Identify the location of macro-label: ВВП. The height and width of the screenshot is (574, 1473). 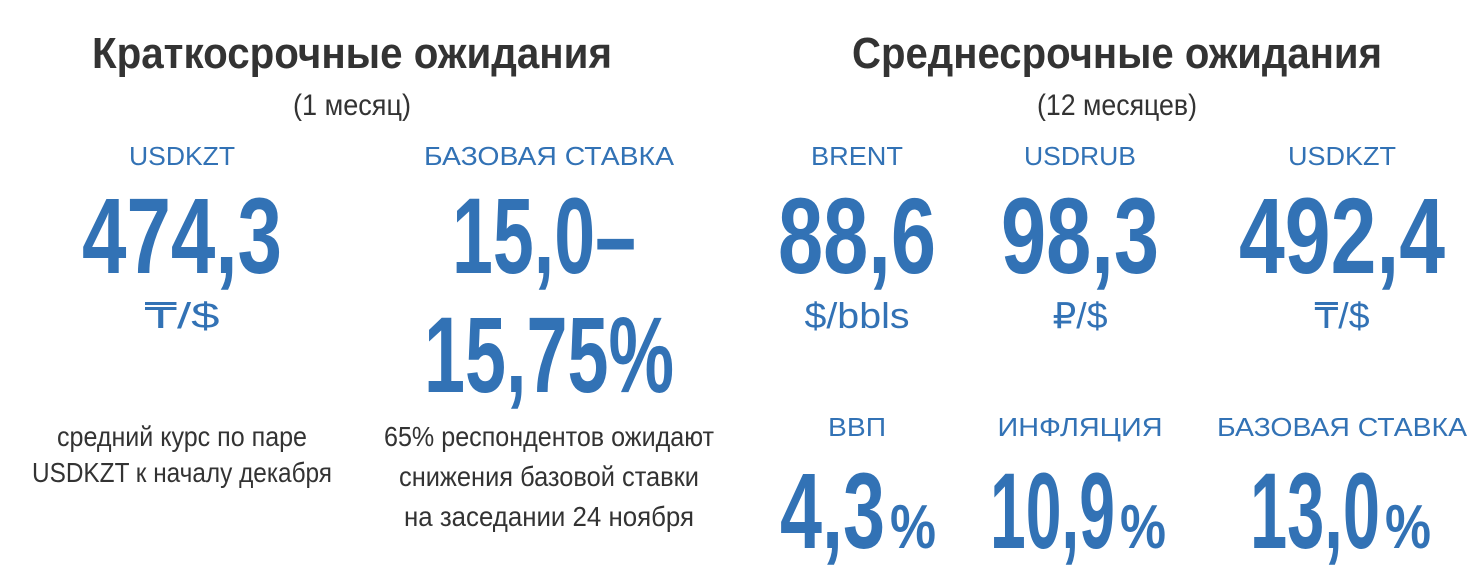
(857, 427).